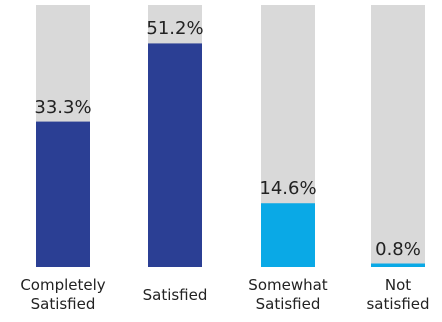 This screenshot has height=322, width=442. Describe the element at coordinates (288, 189) in the screenshot. I see `value-label: 14.6%` at that location.